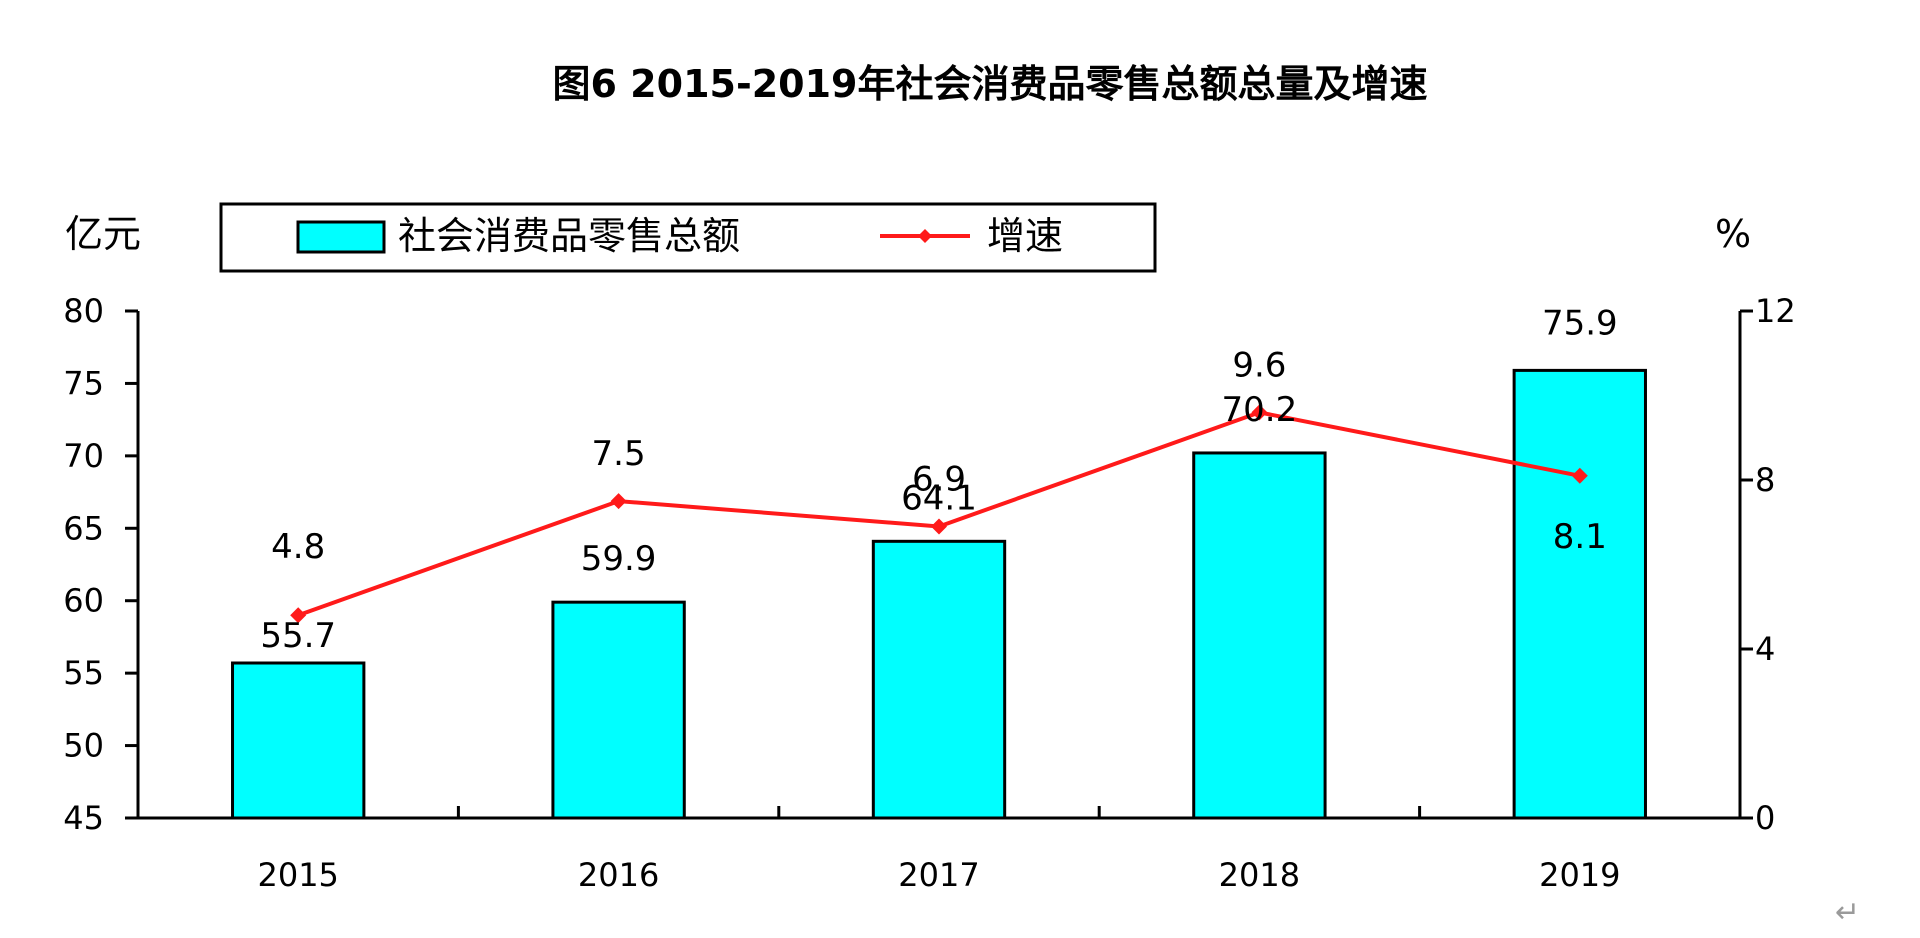 This screenshot has height=938, width=1920. Describe the element at coordinates (1579, 875) in the screenshot. I see `x-axis-tick-label-2019: 2019` at that location.